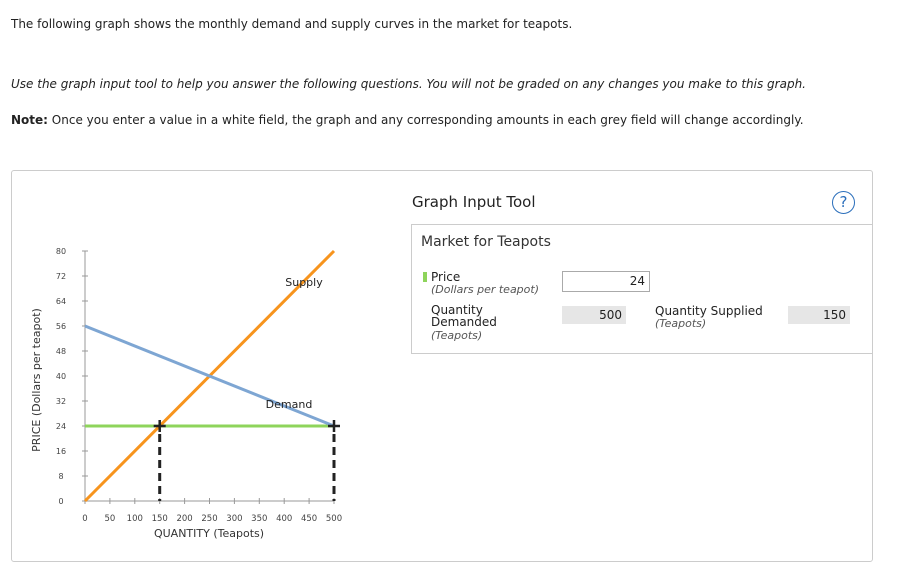 The width and height of the screenshot is (917, 562). Describe the element at coordinates (681, 323) in the screenshot. I see `qs-unit: (Teapots)` at that location.